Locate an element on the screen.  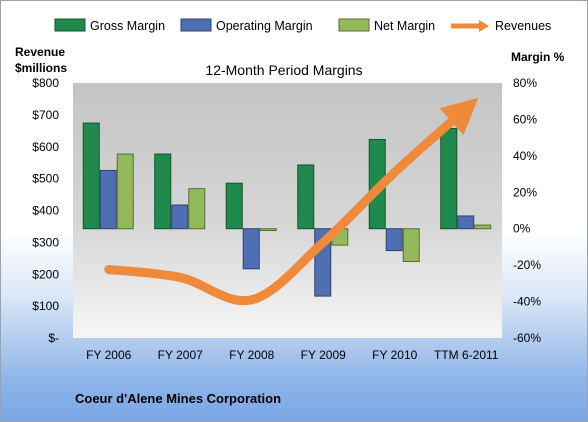
legend-label-gross-margin: Gross Margin is located at coordinates (127, 26).